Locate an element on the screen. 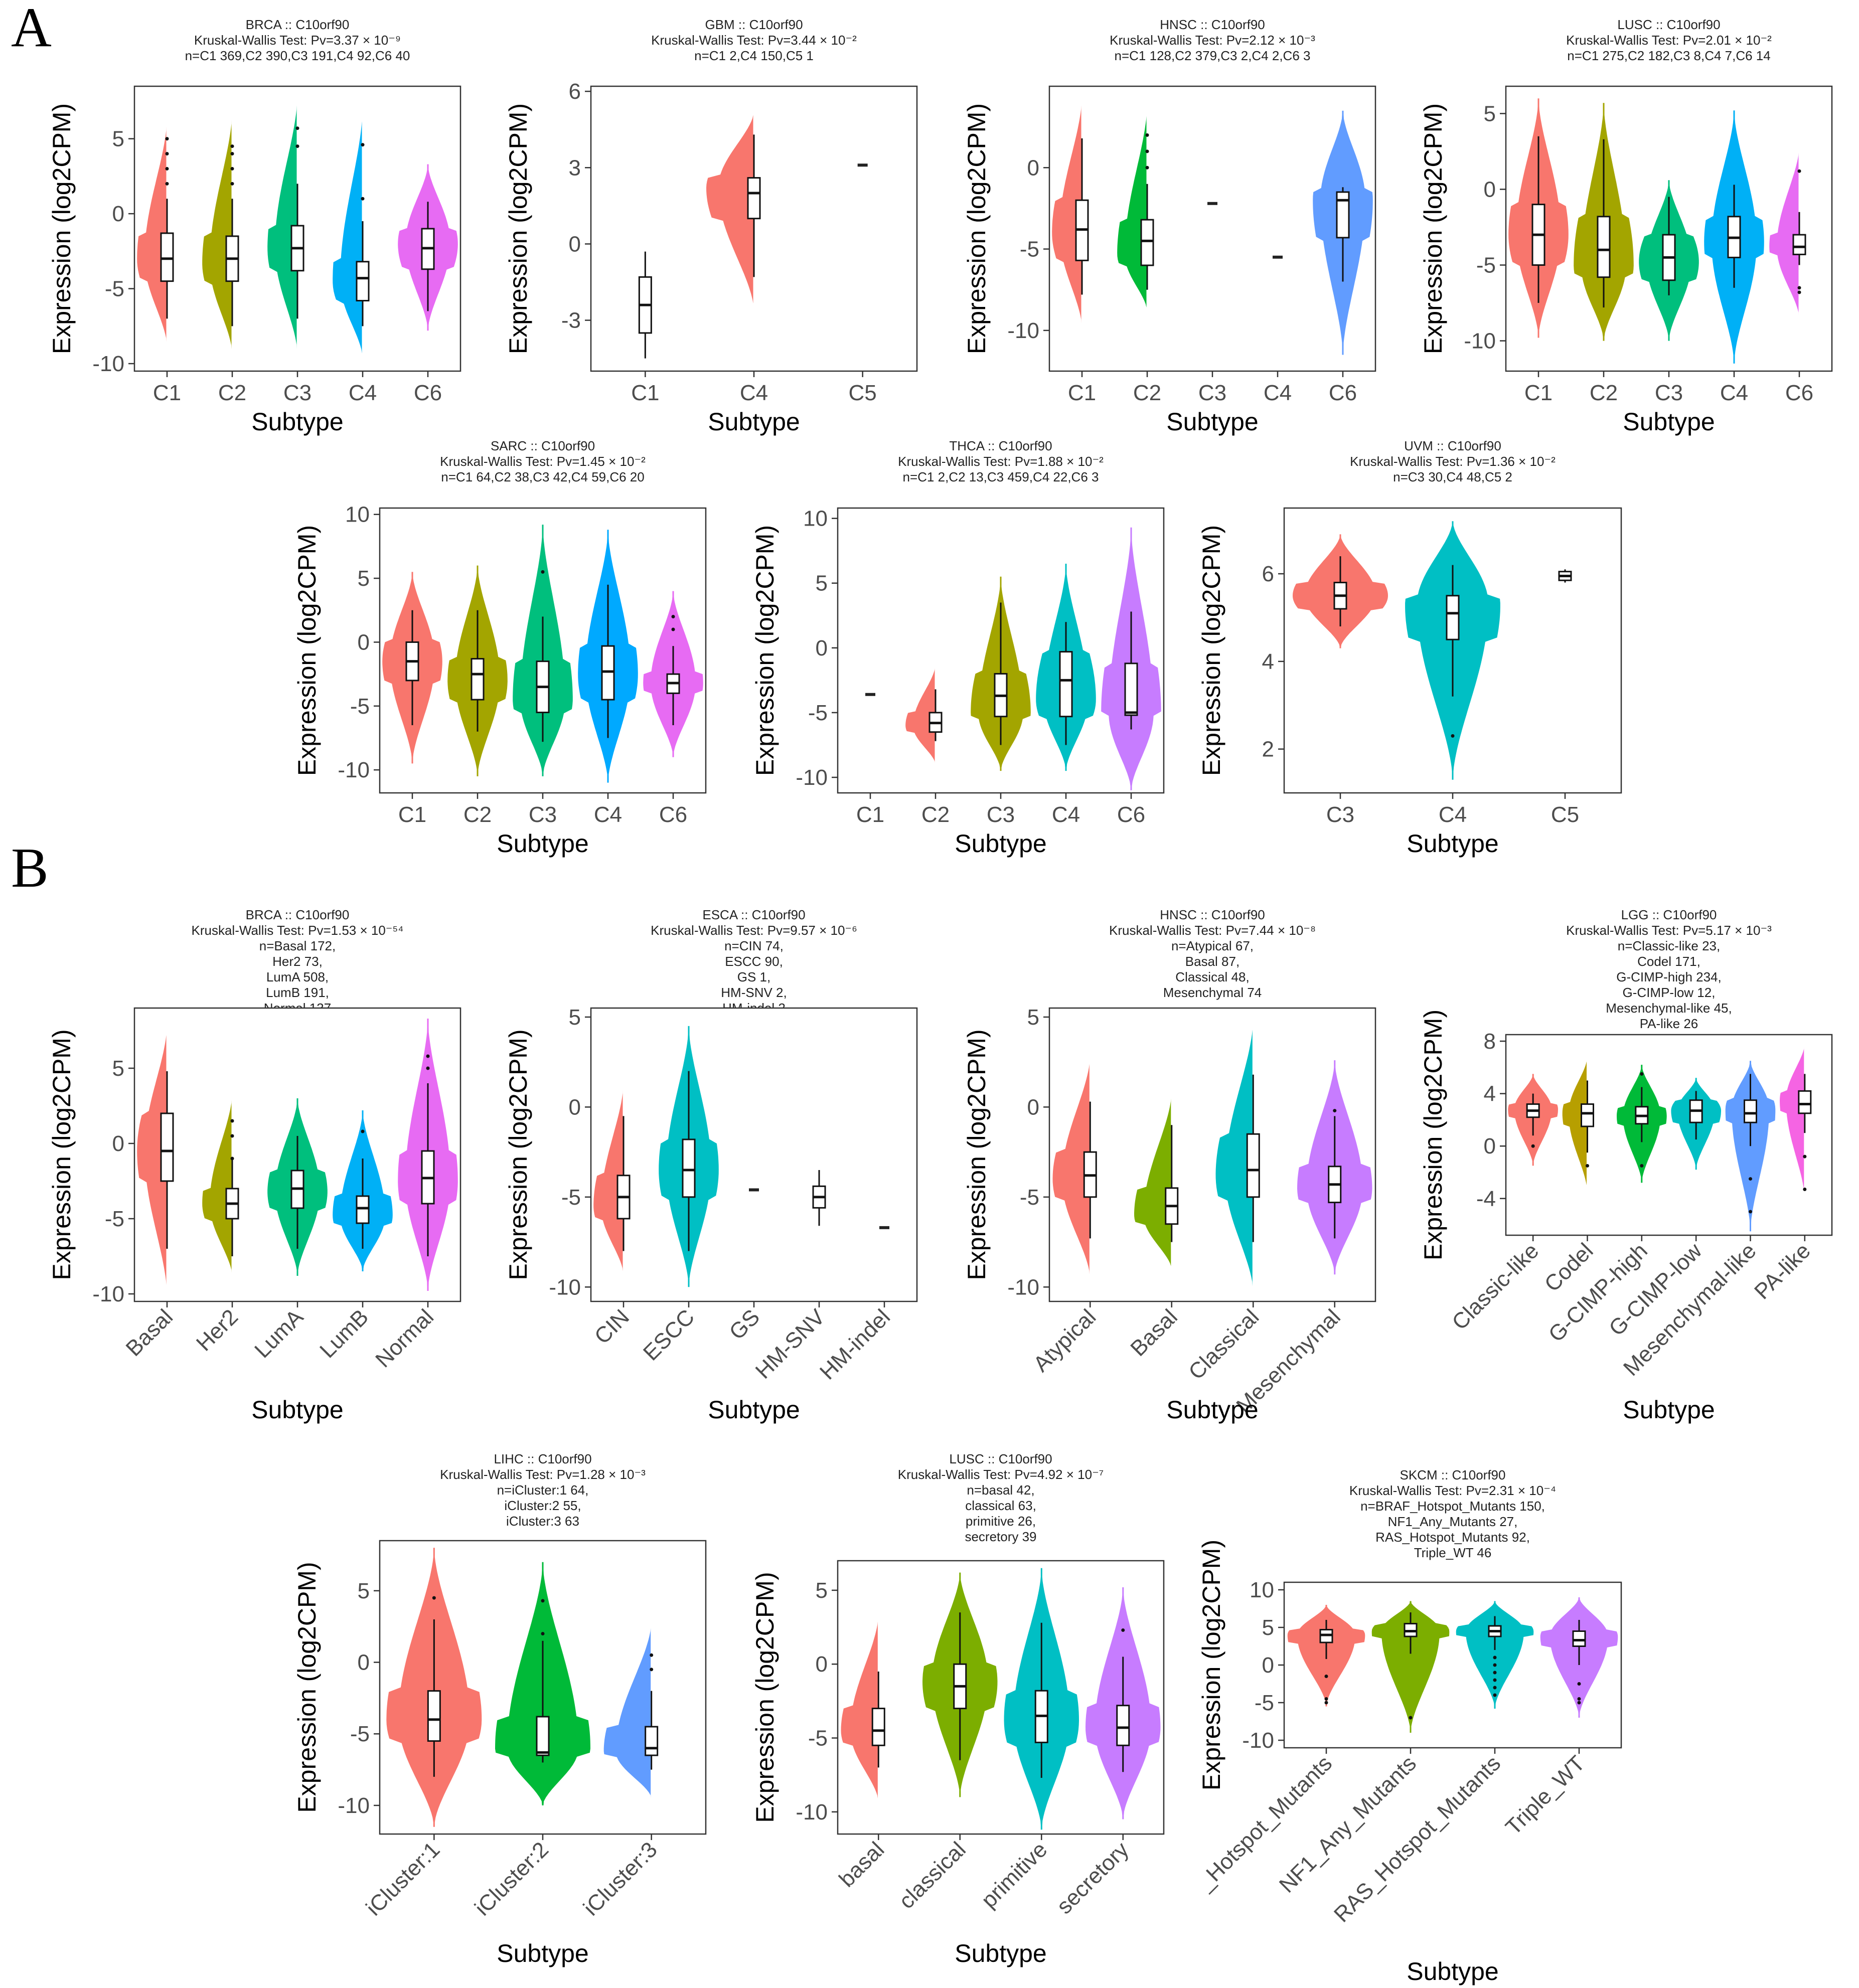 Image resolution: width=1859 pixels, height=1988 pixels. group-nf1-any-mutants is located at coordinates (1410, 1667).